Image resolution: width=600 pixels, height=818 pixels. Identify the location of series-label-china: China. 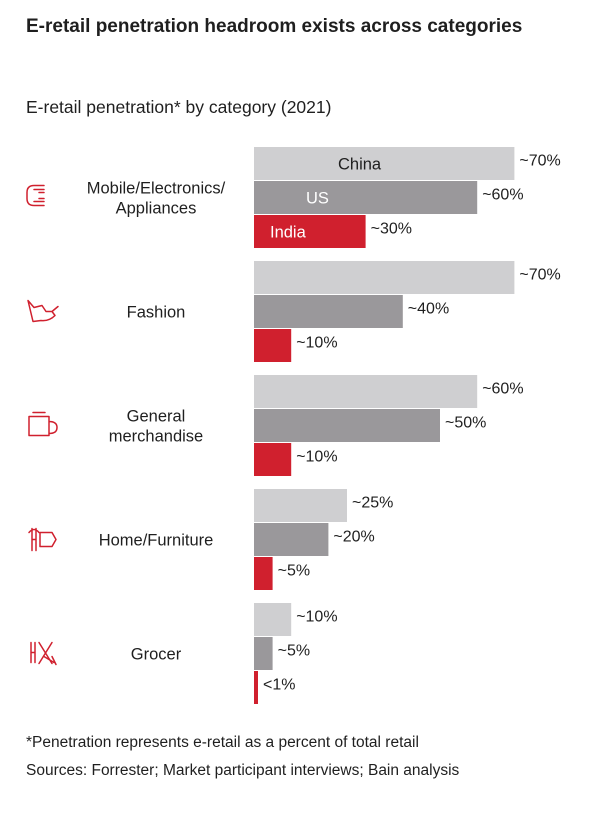
(360, 165).